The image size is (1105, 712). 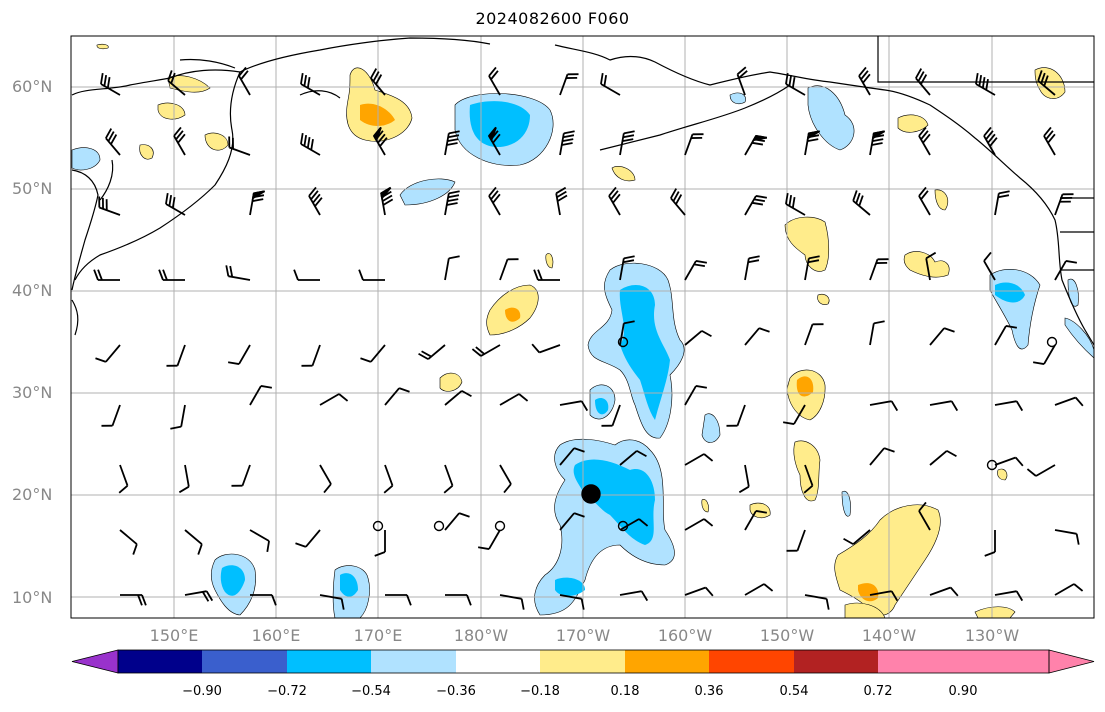 I want to click on lat-label-30n: 30°N, so click(x=32, y=392).